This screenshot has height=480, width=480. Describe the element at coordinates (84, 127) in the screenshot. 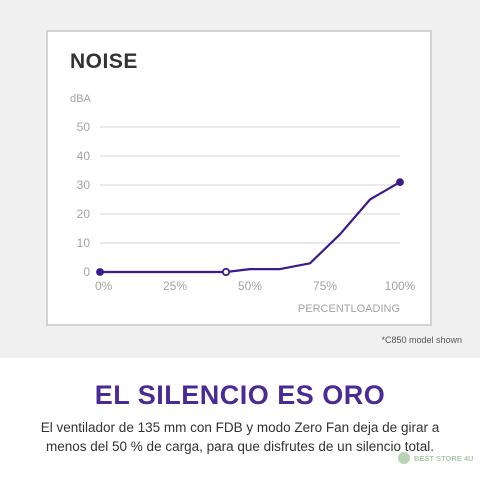

I see `y-tick-label: 50` at that location.